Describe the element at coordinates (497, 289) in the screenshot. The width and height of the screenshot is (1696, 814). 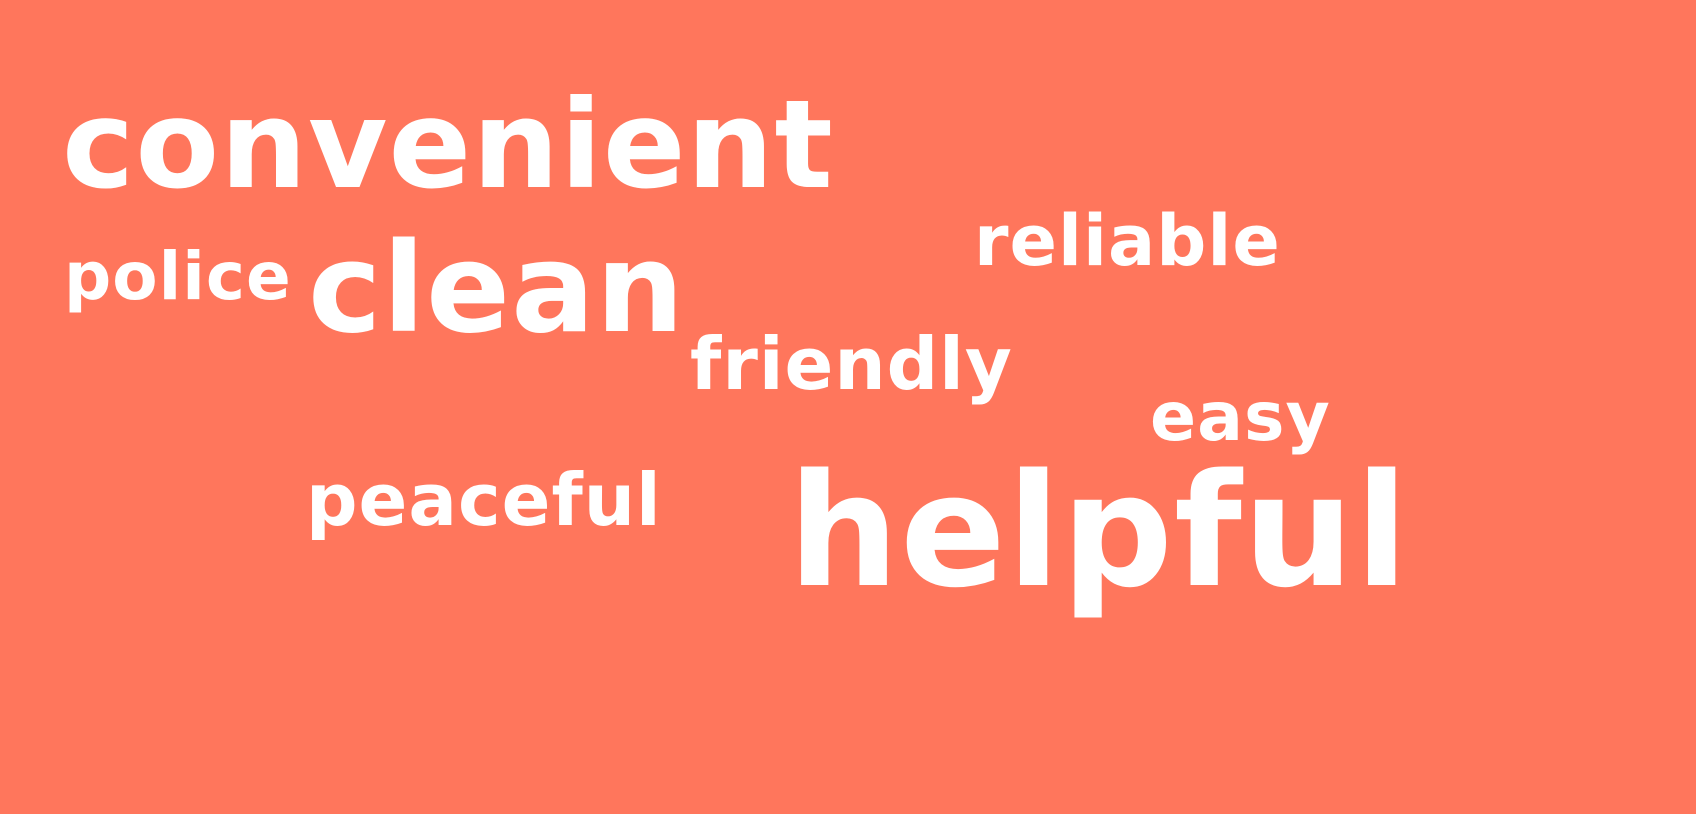
I see `word-clean: clean` at that location.